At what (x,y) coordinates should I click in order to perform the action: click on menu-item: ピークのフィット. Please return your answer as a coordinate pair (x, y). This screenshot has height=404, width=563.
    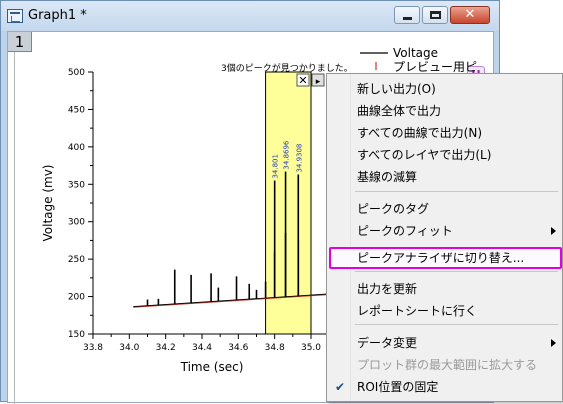
    Looking at the image, I should click on (445, 231).